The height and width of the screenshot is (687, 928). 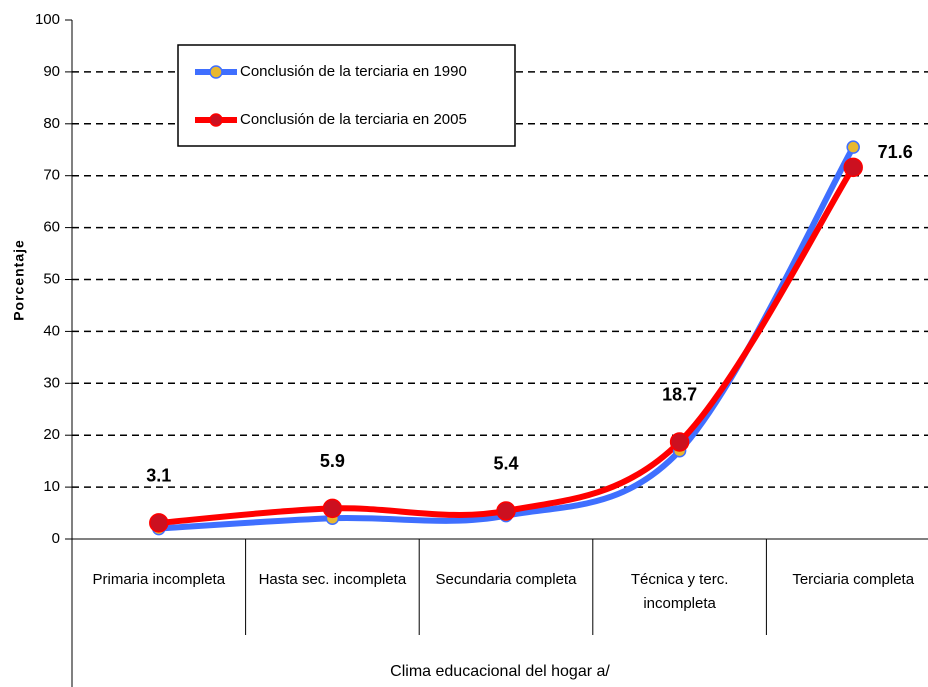 I want to click on y-tick-label: 80, so click(x=51, y=123).